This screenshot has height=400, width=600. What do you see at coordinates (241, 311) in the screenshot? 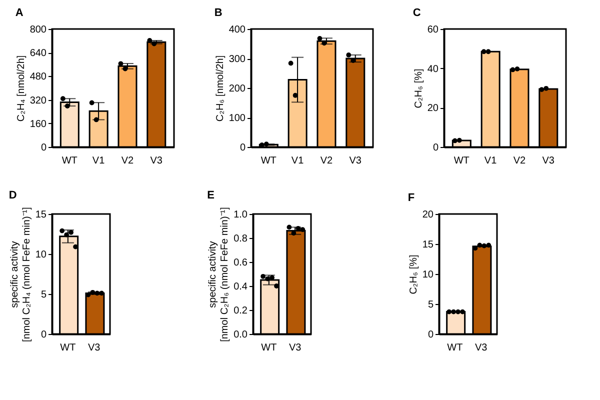
I see `y-tick-label: 0.2` at bounding box center [241, 311].